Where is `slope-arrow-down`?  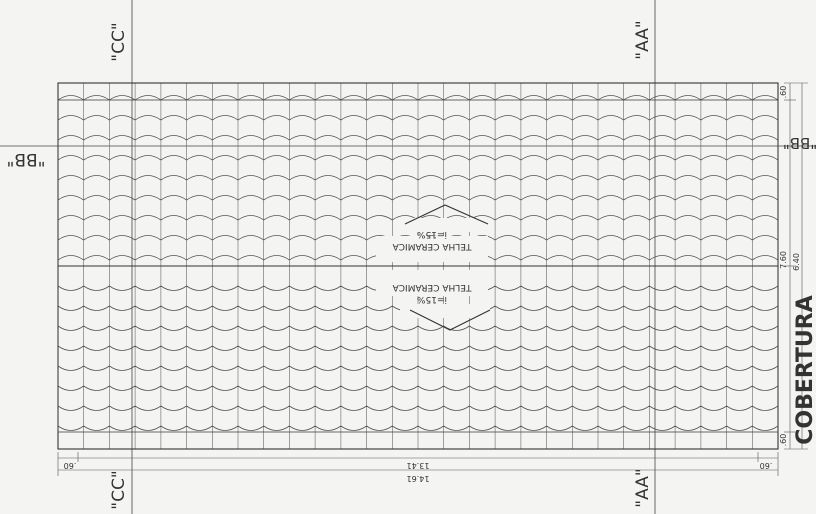 slope-arrow-down is located at coordinates (445, 317).